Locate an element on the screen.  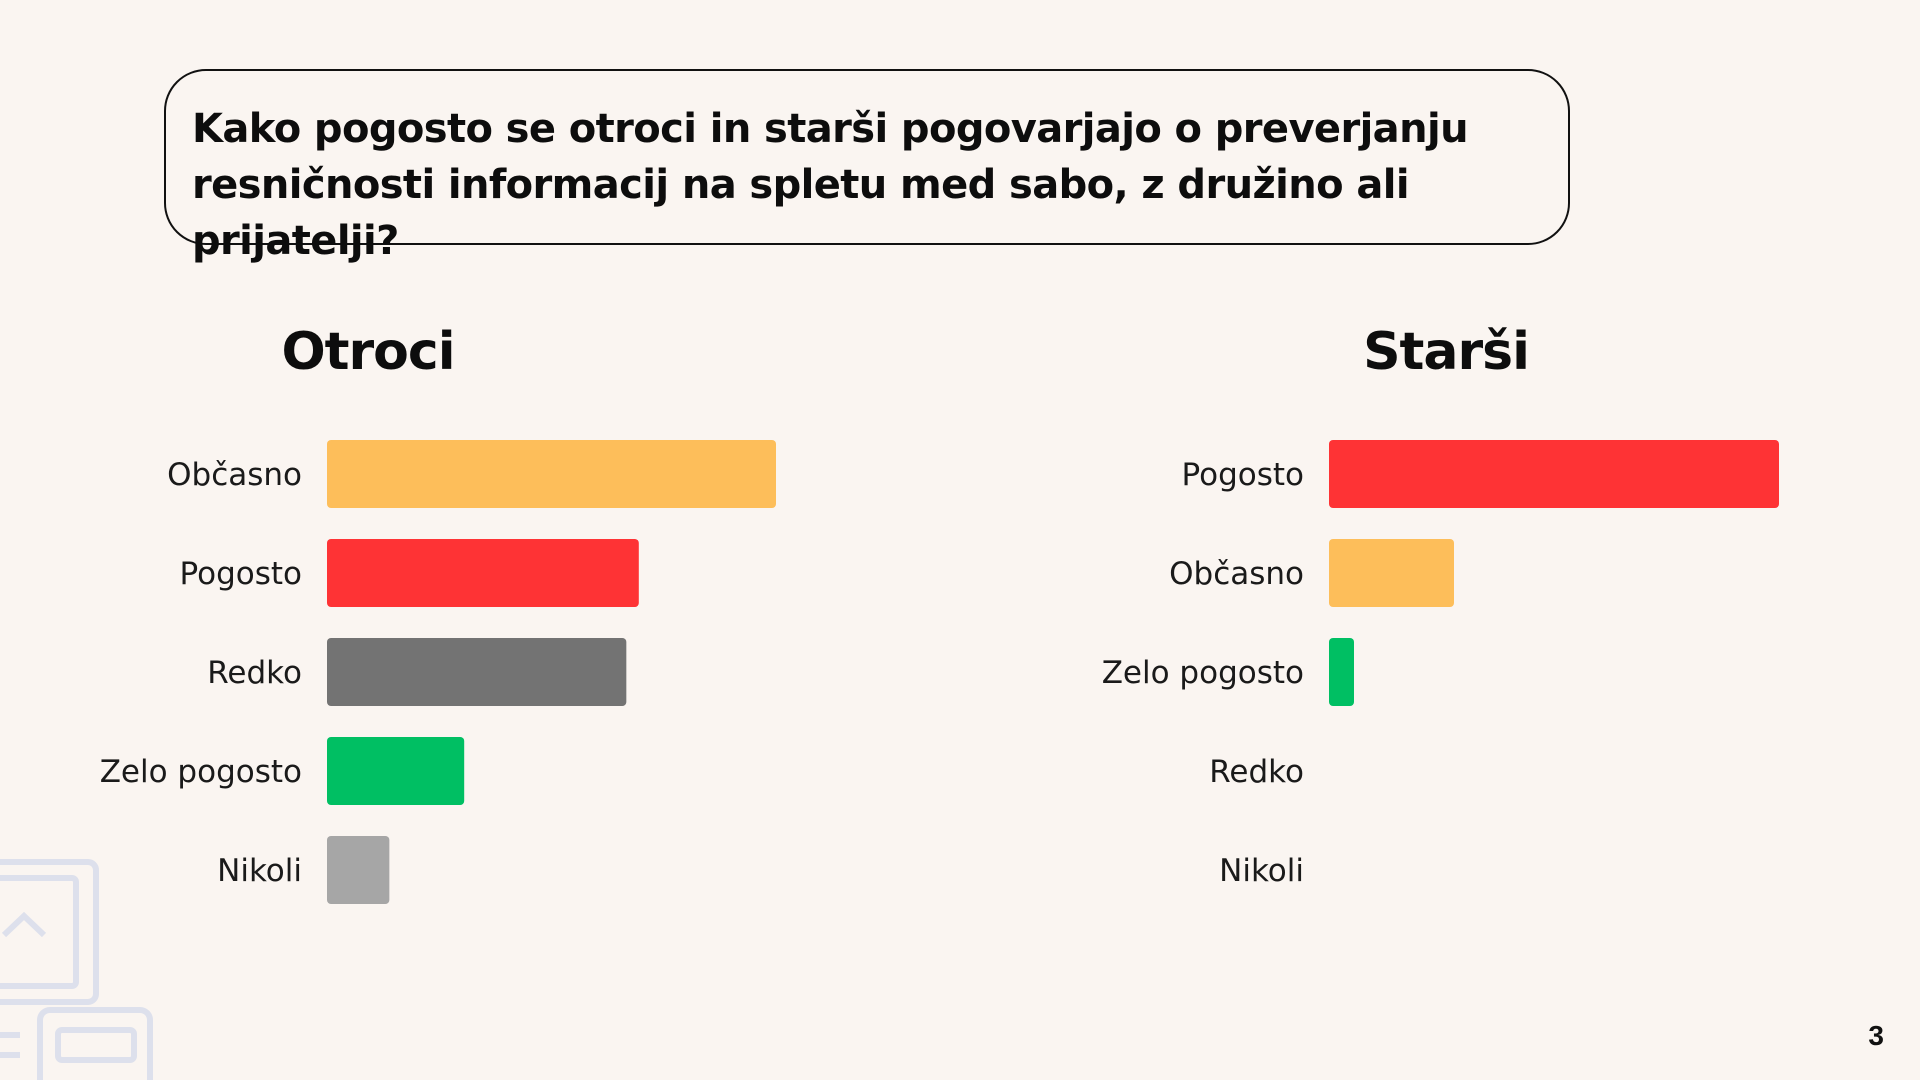
tick-label-starsi-0: Pogosto is located at coordinates (1243, 475).